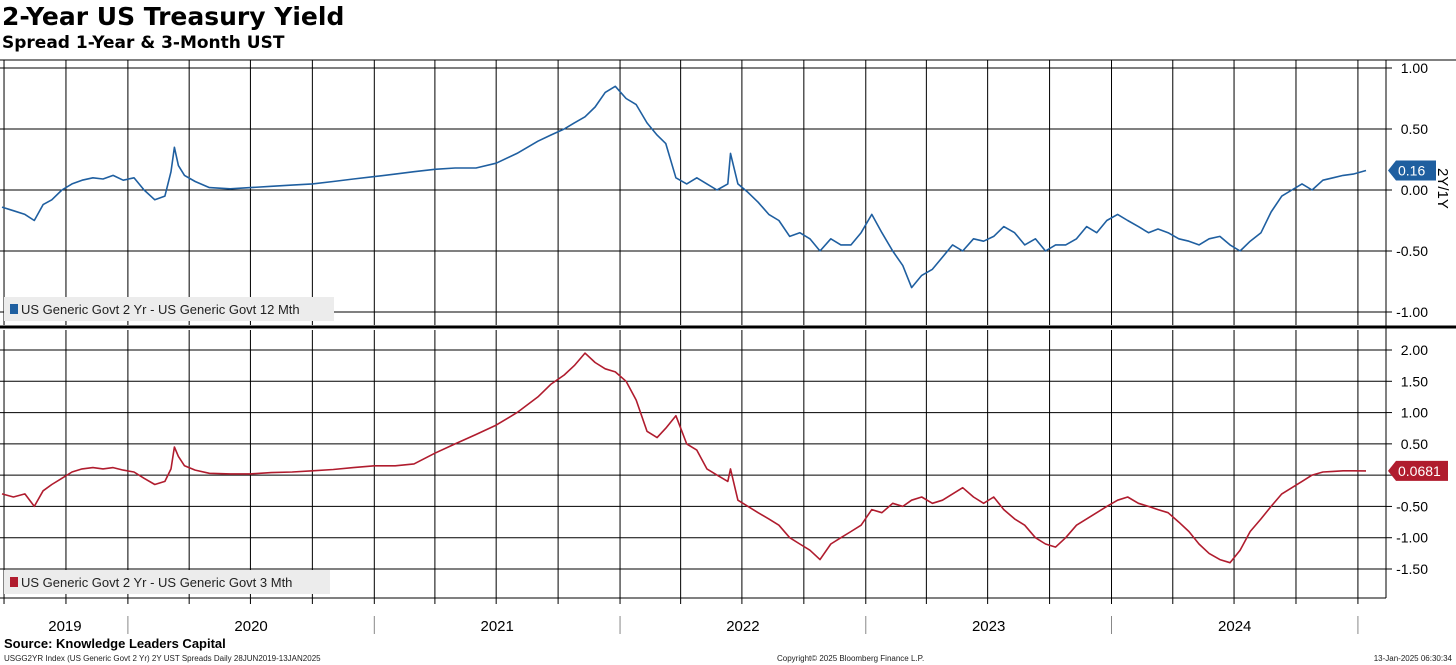  What do you see at coordinates (1412, 658) in the screenshot?
I see `timestamp: 13-Jan-2025 06:30:34` at bounding box center [1412, 658].